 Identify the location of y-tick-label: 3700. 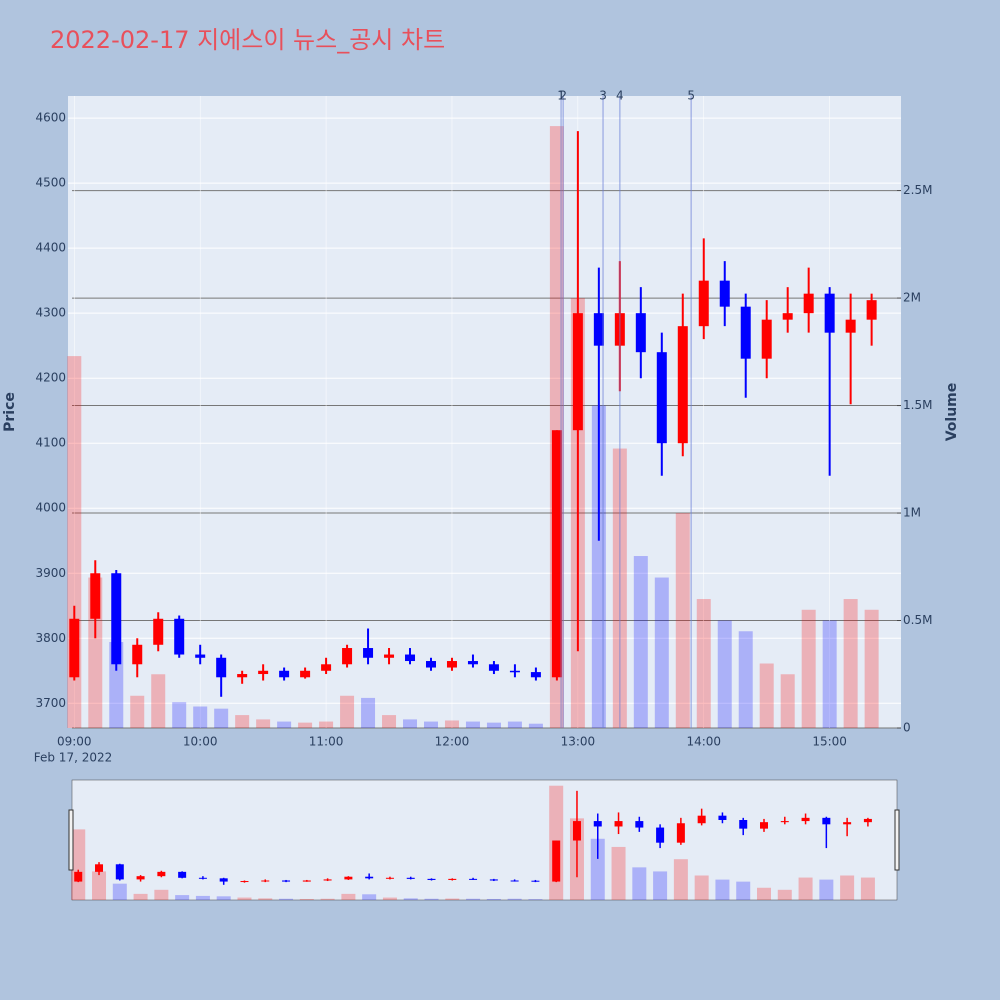
(50, 703).